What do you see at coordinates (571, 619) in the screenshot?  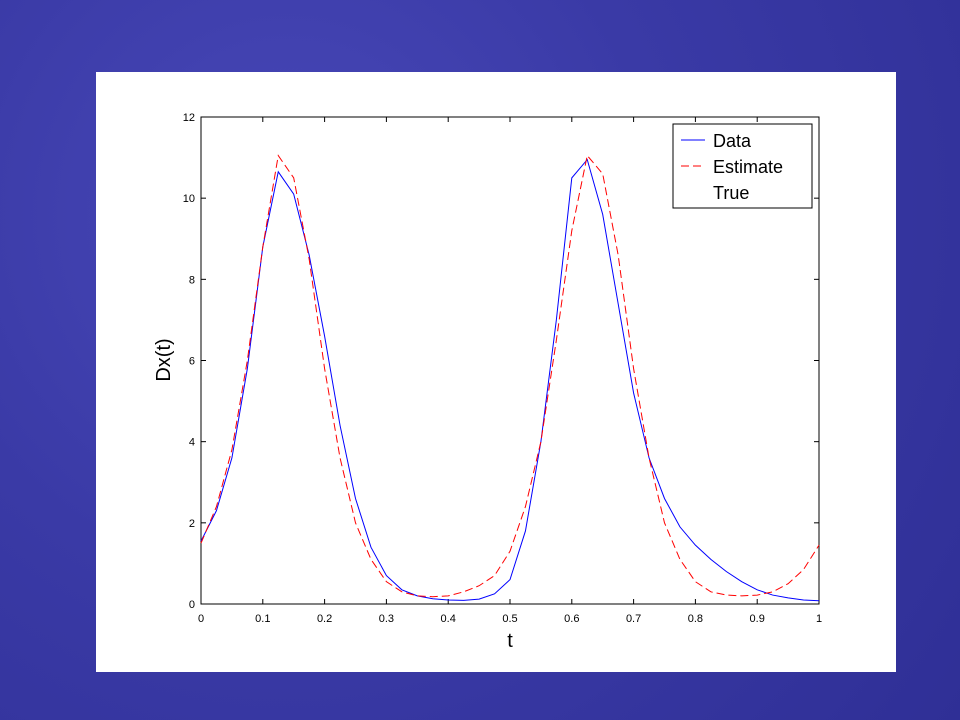 I see `x-tick-label: 0.6` at bounding box center [571, 619].